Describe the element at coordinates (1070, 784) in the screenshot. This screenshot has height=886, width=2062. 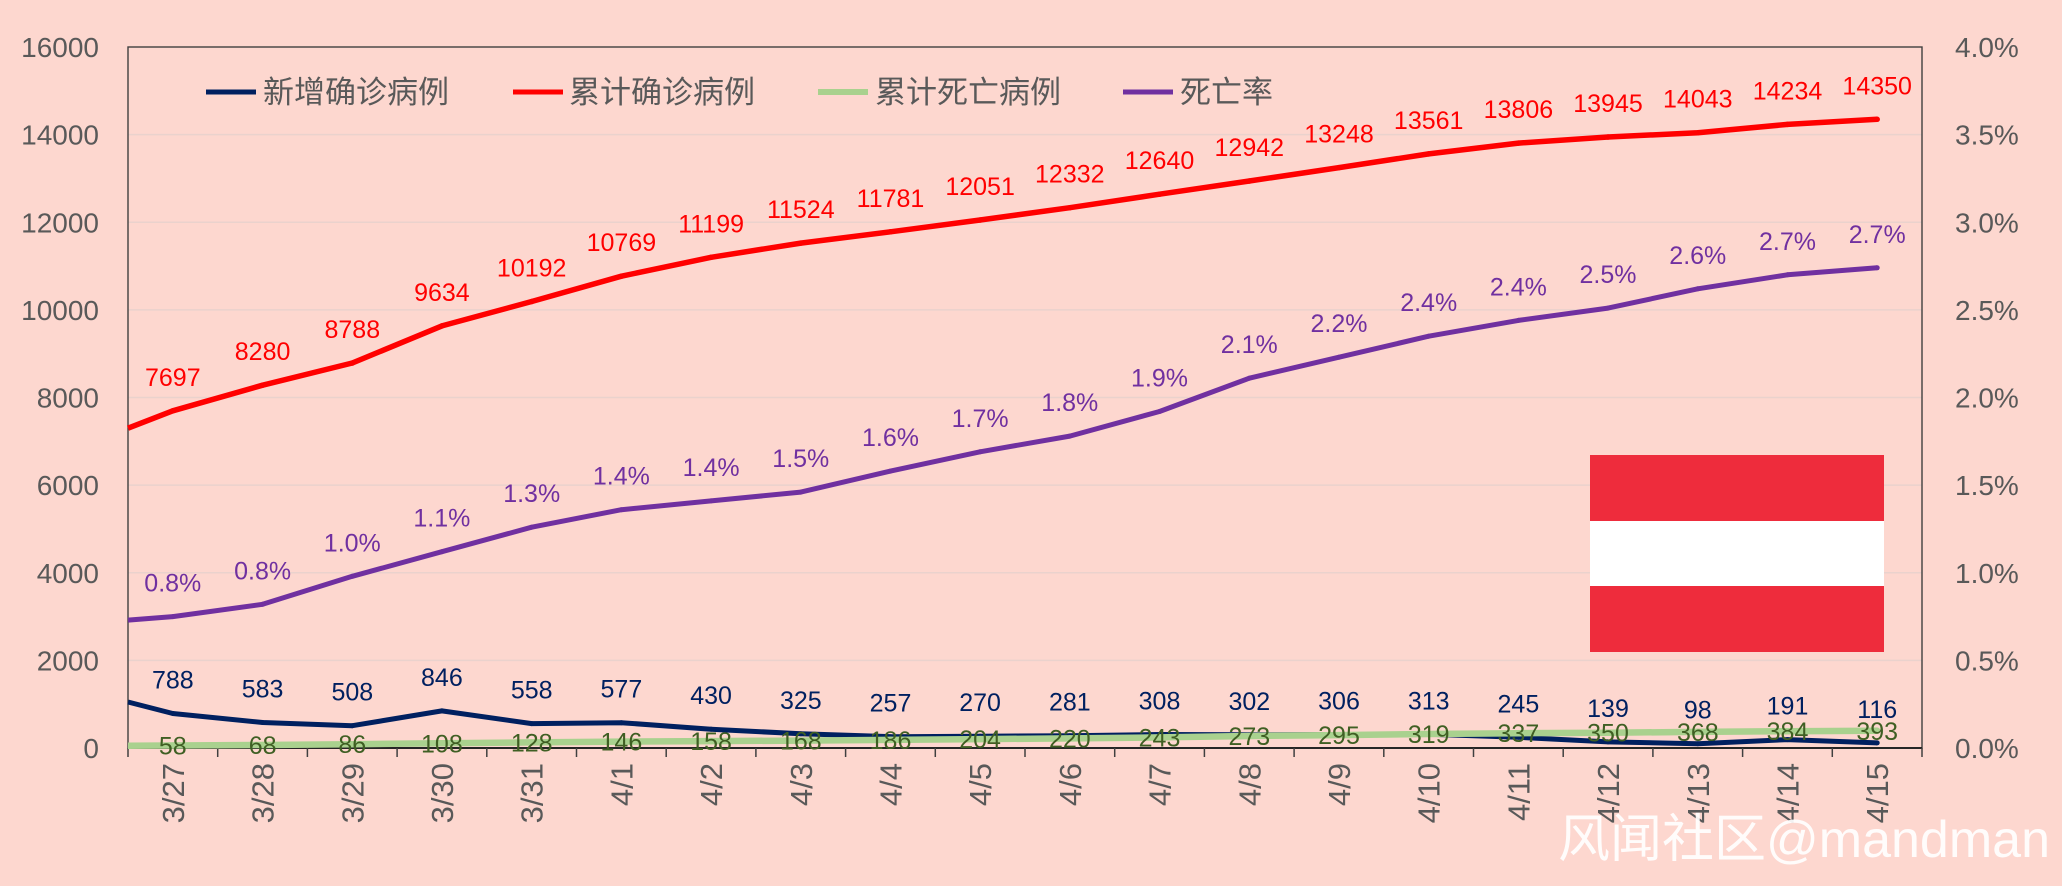
I see `x-tick-label: 4/6` at that location.